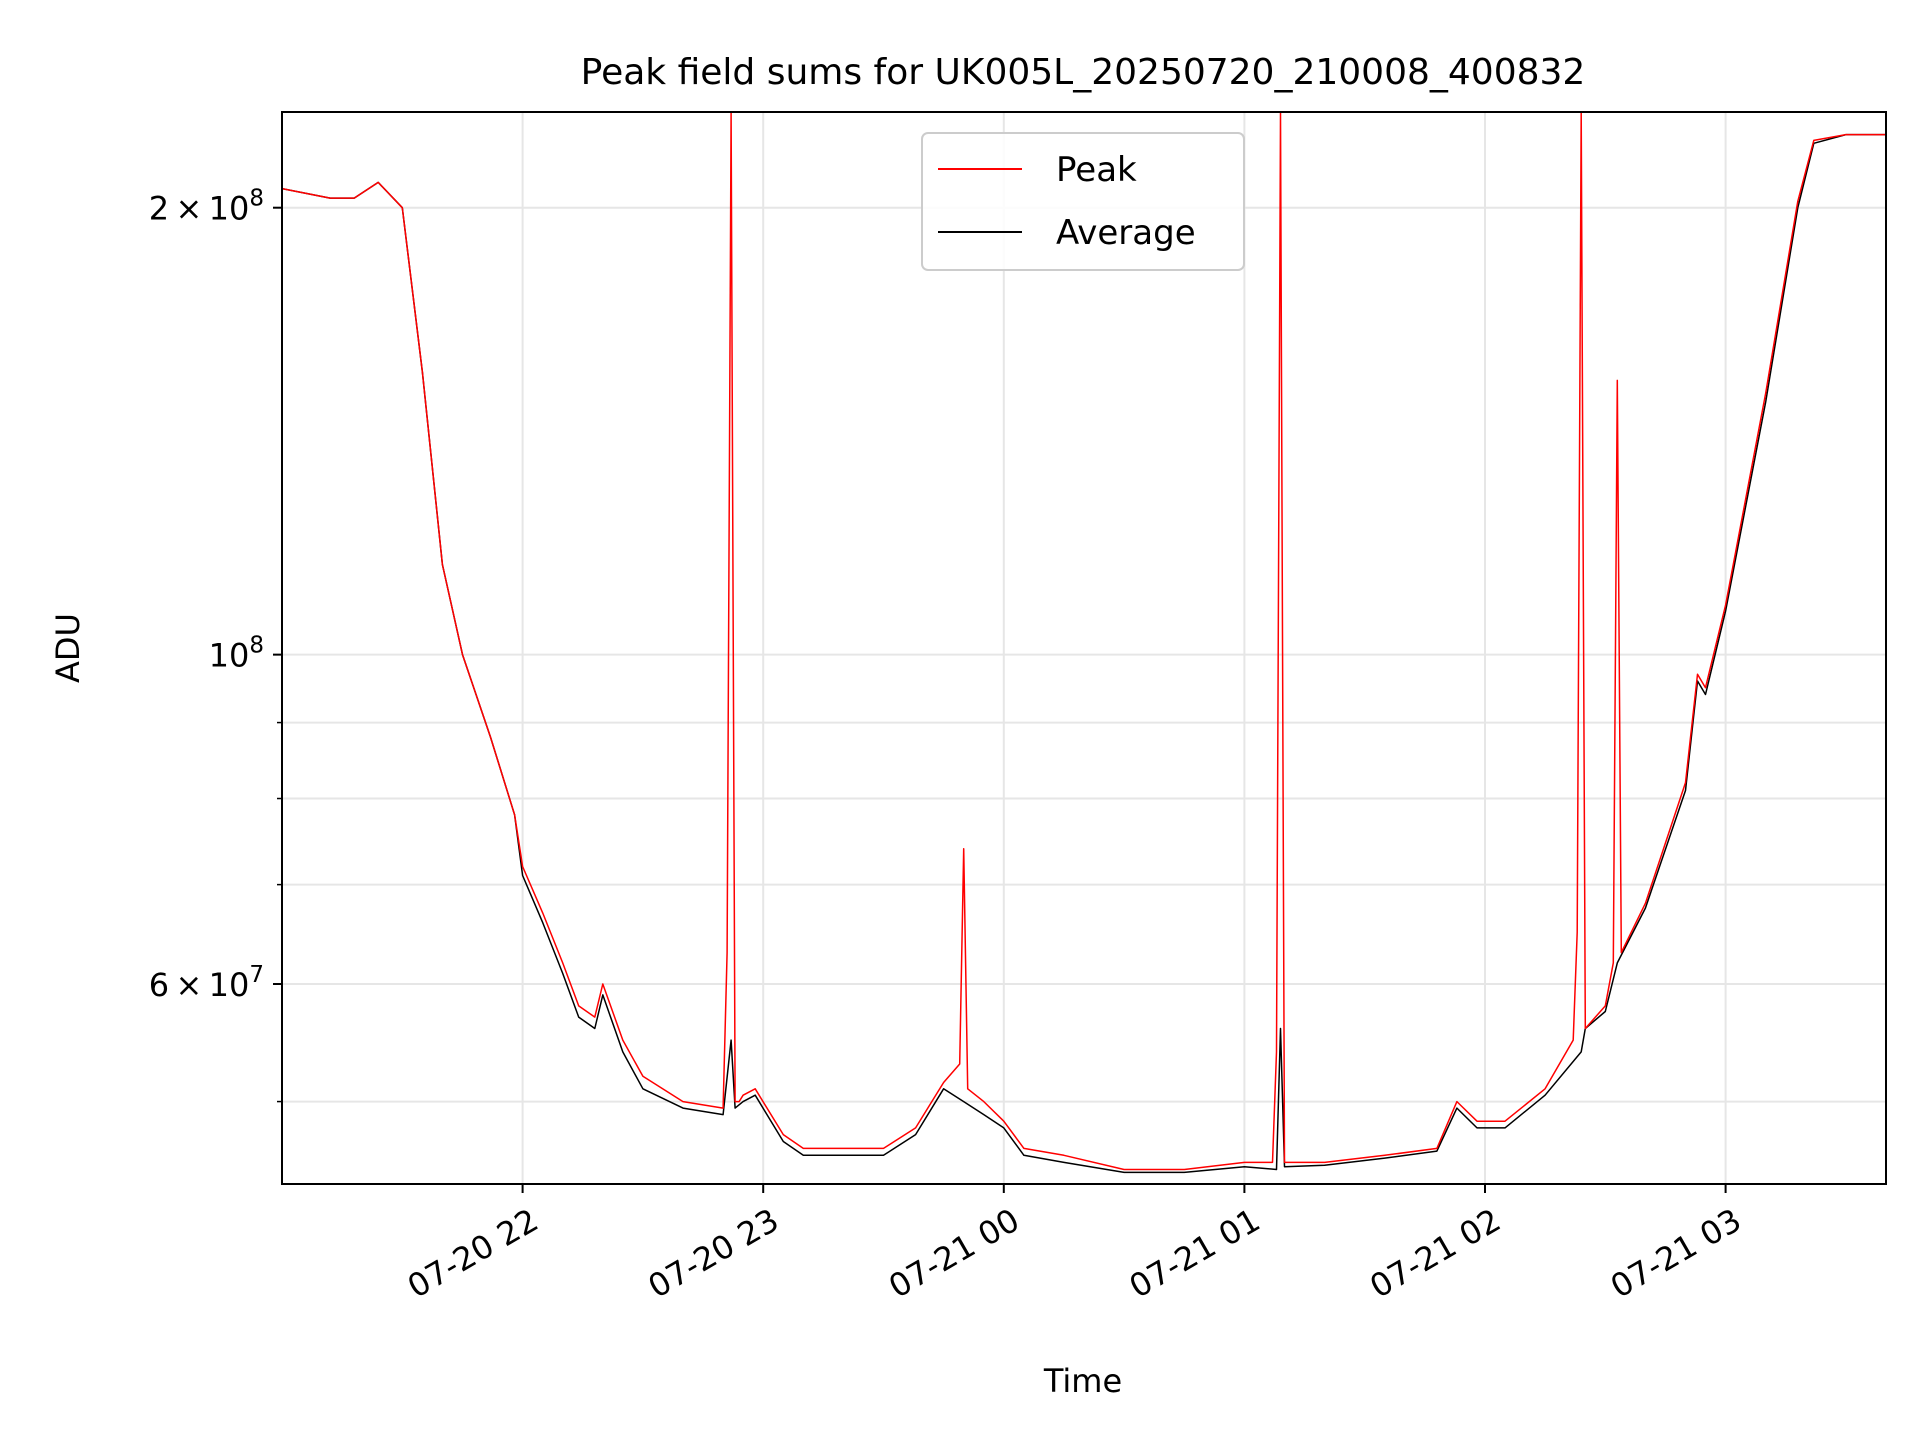 Image resolution: width=1920 pixels, height=1440 pixels. Describe the element at coordinates (1082, 1381) in the screenshot. I see `x-axis-label: Time` at that location.